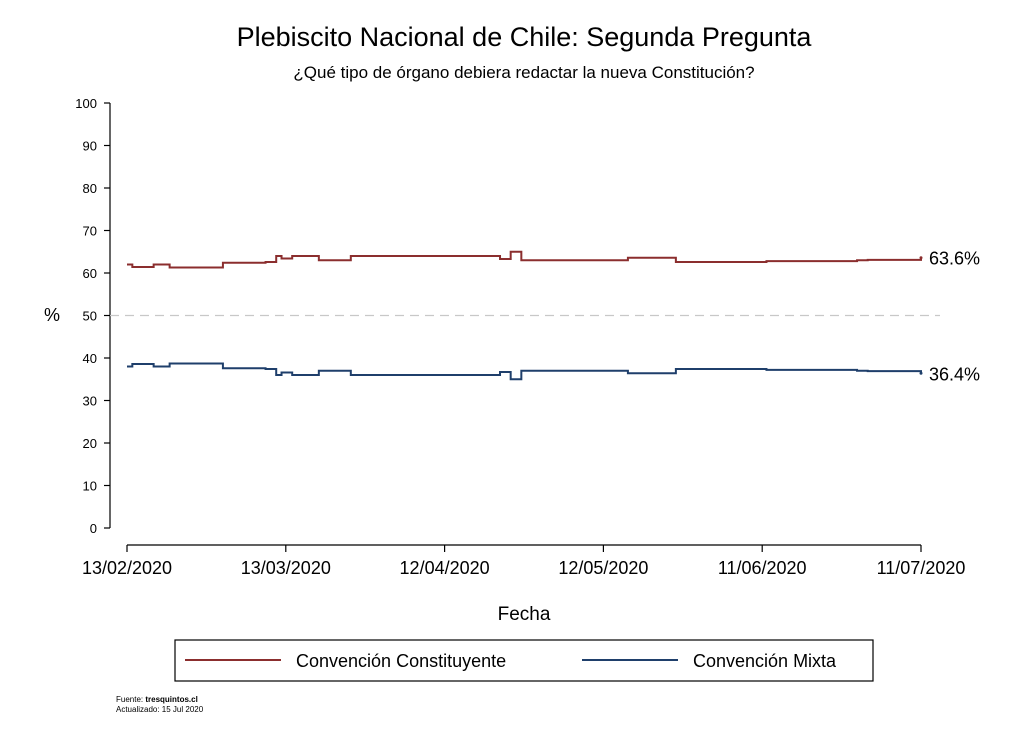 The width and height of the screenshot is (1012, 736). I want to click on updated-text: Actualizado: 15 Jul 2020, so click(160, 709).